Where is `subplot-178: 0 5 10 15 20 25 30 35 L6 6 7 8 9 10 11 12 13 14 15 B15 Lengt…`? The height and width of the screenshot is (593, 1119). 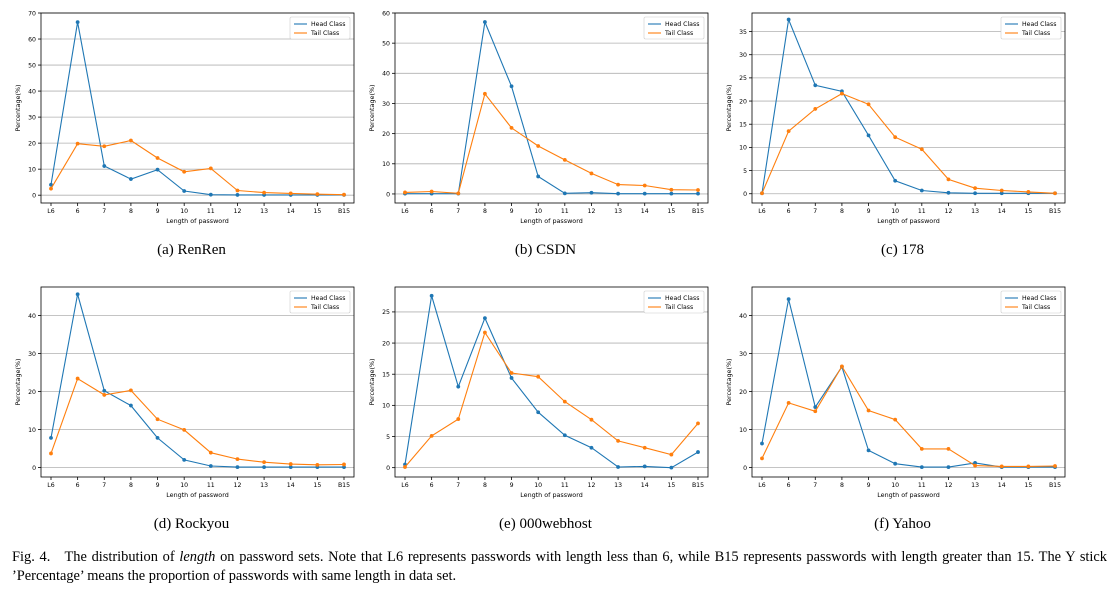 subplot-178: 0 5 10 15 20 25 30 35 L6 6 7 8 9 10 11 12 13 14 15 B15 Lengt… is located at coordinates (902, 137).